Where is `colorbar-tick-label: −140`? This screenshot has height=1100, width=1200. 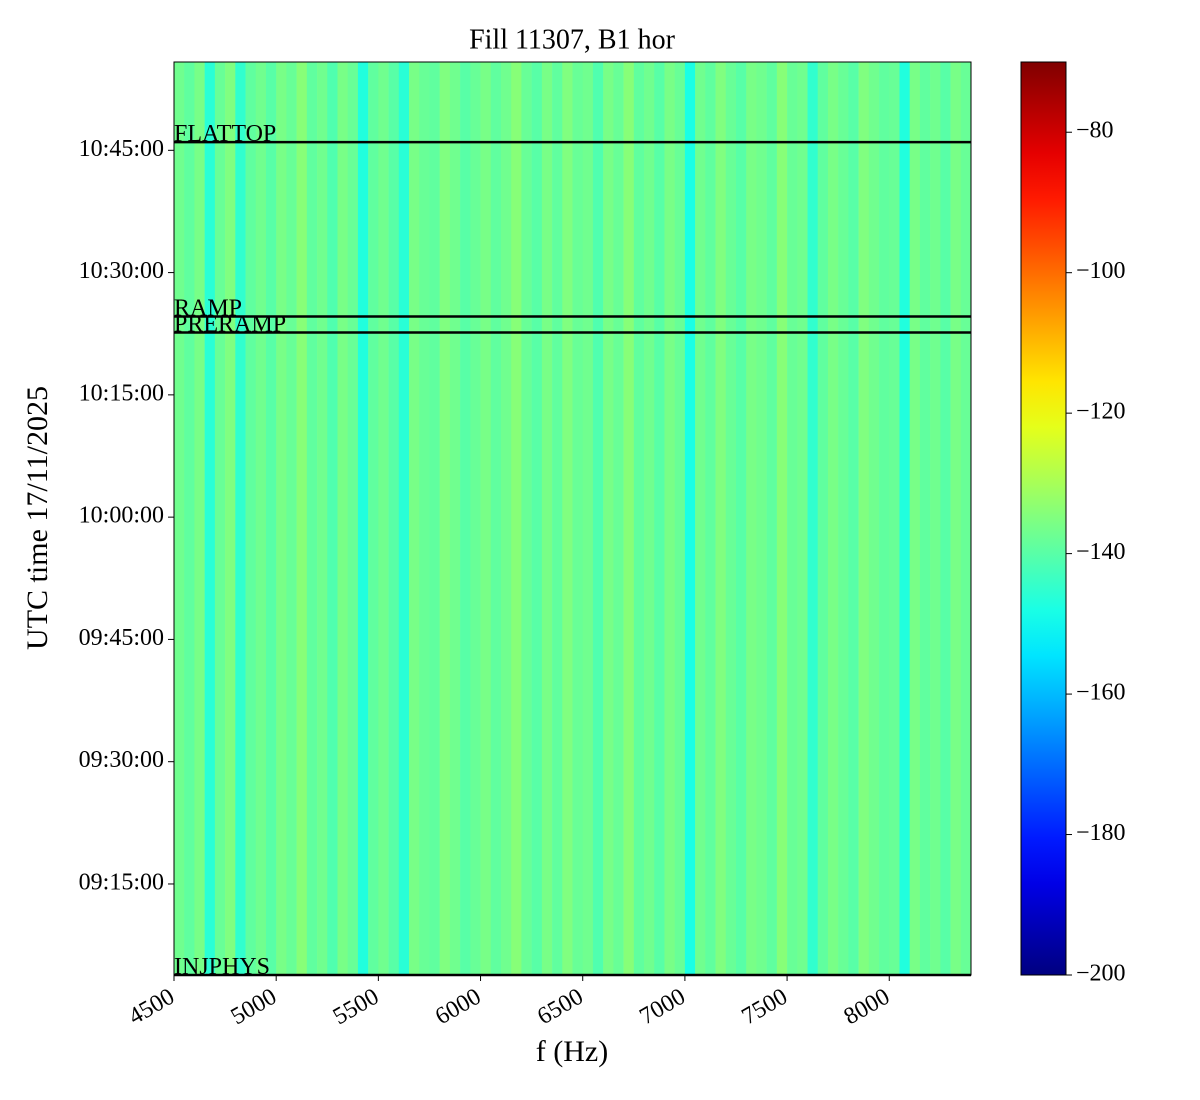
colorbar-tick-label: −140 is located at coordinates (1101, 552).